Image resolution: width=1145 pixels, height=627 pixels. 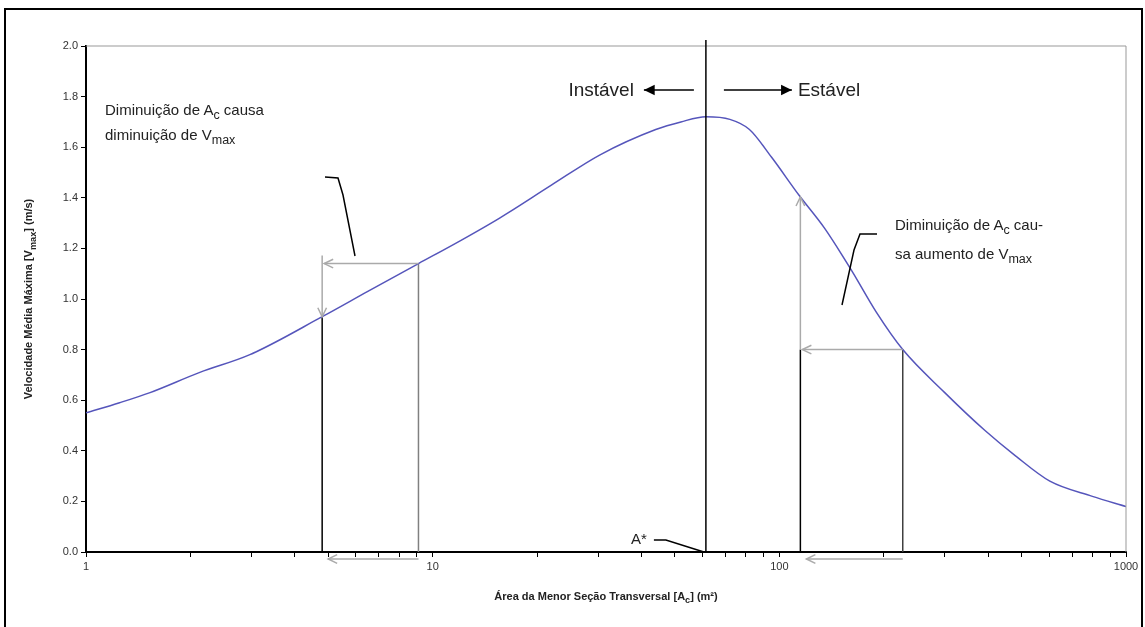 What do you see at coordinates (432, 565) in the screenshot?
I see `x-tick-label: 10` at bounding box center [432, 565].